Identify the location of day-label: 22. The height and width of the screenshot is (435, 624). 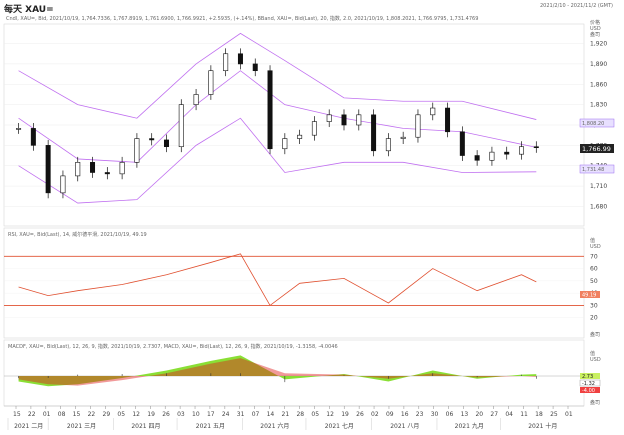
(92, 414).